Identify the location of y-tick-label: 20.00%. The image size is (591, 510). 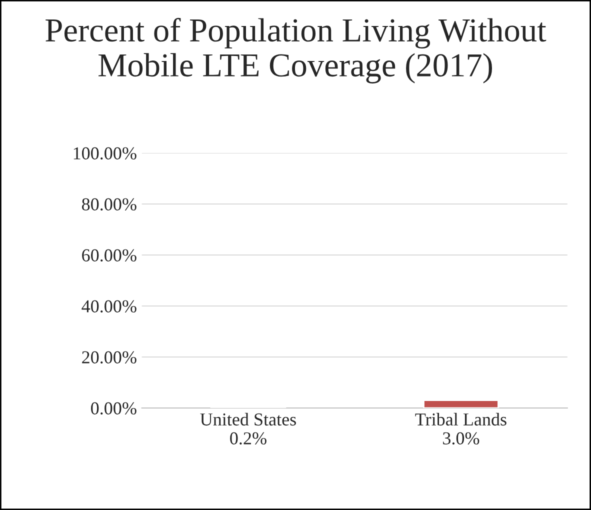
(109, 357).